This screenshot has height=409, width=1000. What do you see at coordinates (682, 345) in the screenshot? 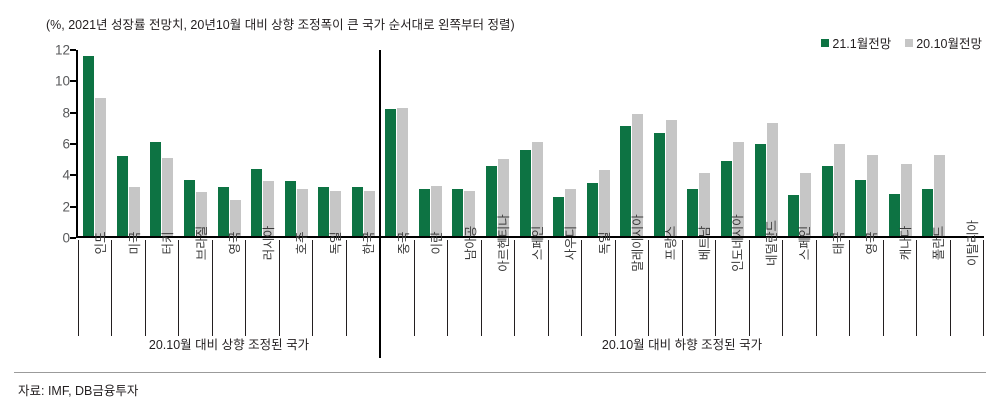
I see `band-label-right: 20.10월 대비 하향 조정된 국가` at bounding box center [682, 345].